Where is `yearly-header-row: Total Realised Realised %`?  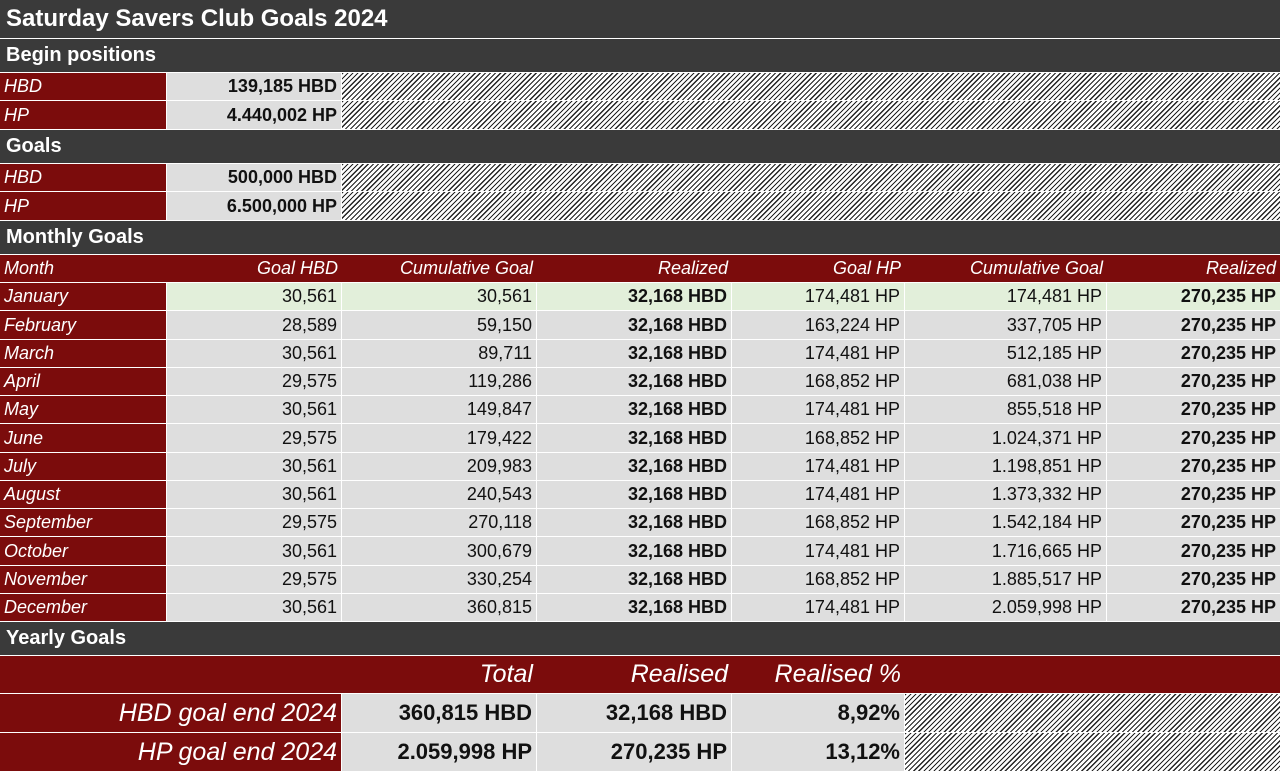 yearly-header-row: Total Realised Realised % is located at coordinates (640, 675).